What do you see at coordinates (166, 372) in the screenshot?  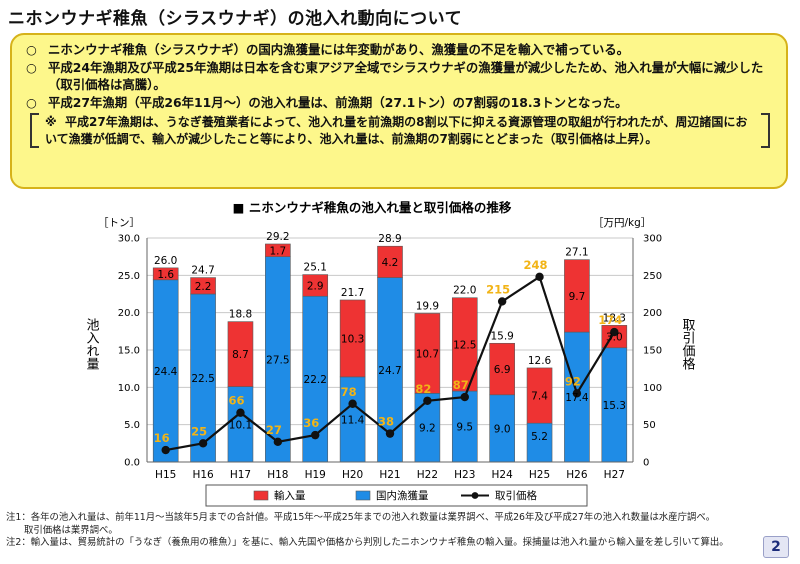 I see `domestic-label: 24.4` at bounding box center [166, 372].